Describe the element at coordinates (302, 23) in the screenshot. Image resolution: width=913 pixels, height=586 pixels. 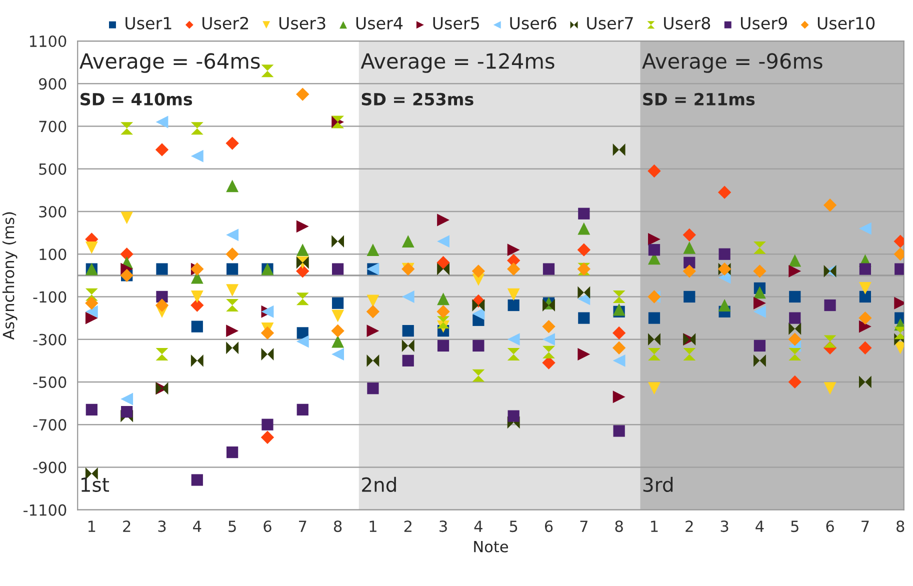
I see `legend-label: User3` at that location.